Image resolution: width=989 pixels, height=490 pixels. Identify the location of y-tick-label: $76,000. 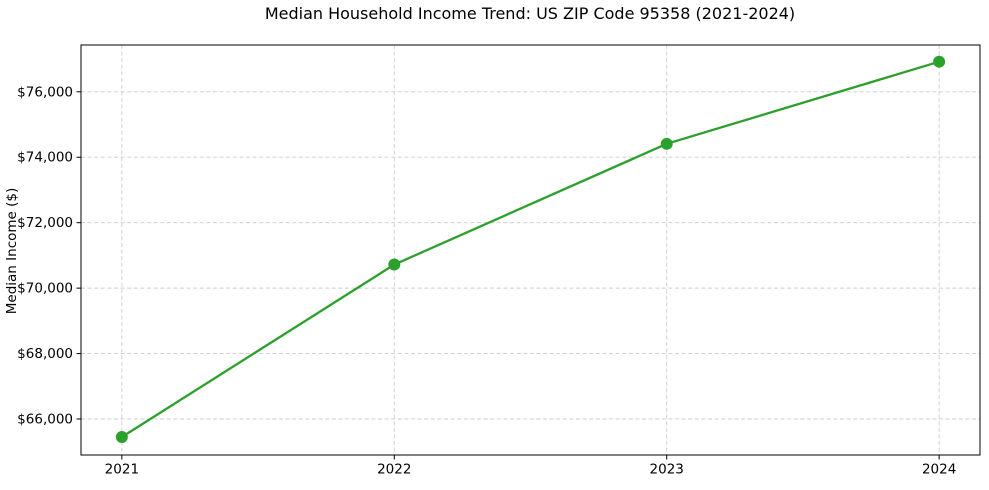
(45, 92).